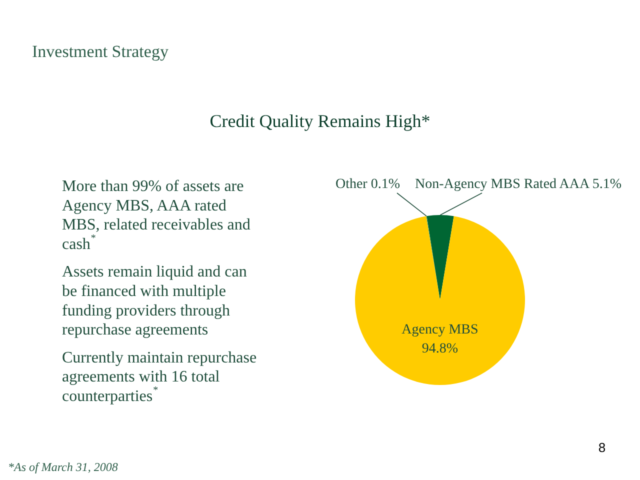 Image resolution: width=640 pixels, height=480 pixels. Describe the element at coordinates (367, 184) in the screenshot. I see `slice-label: Other 0.1%` at that location.